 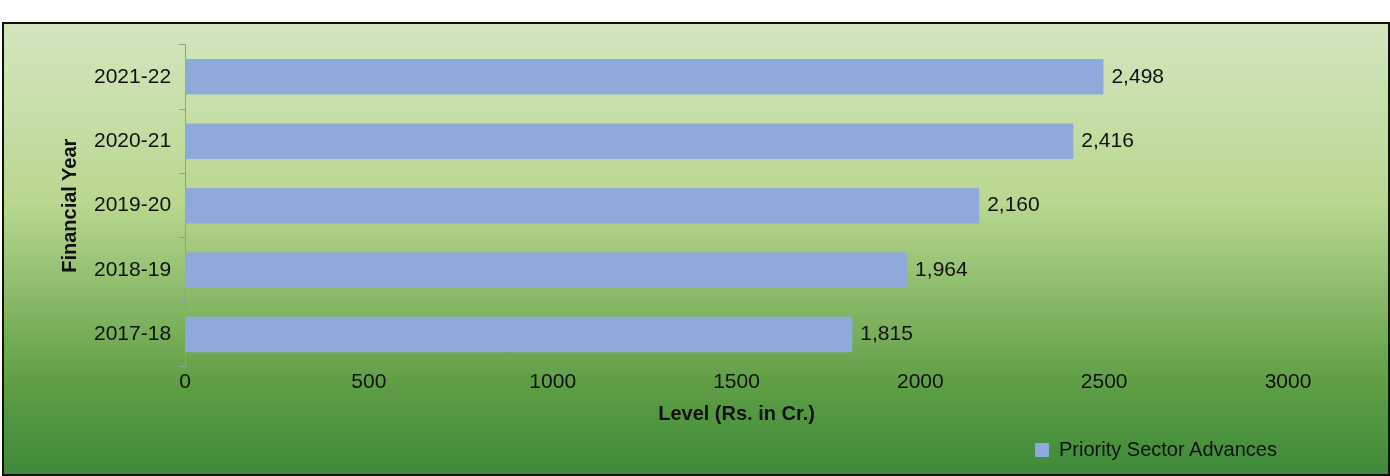 I want to click on y-tick-label: 2017-18, so click(x=132, y=333).